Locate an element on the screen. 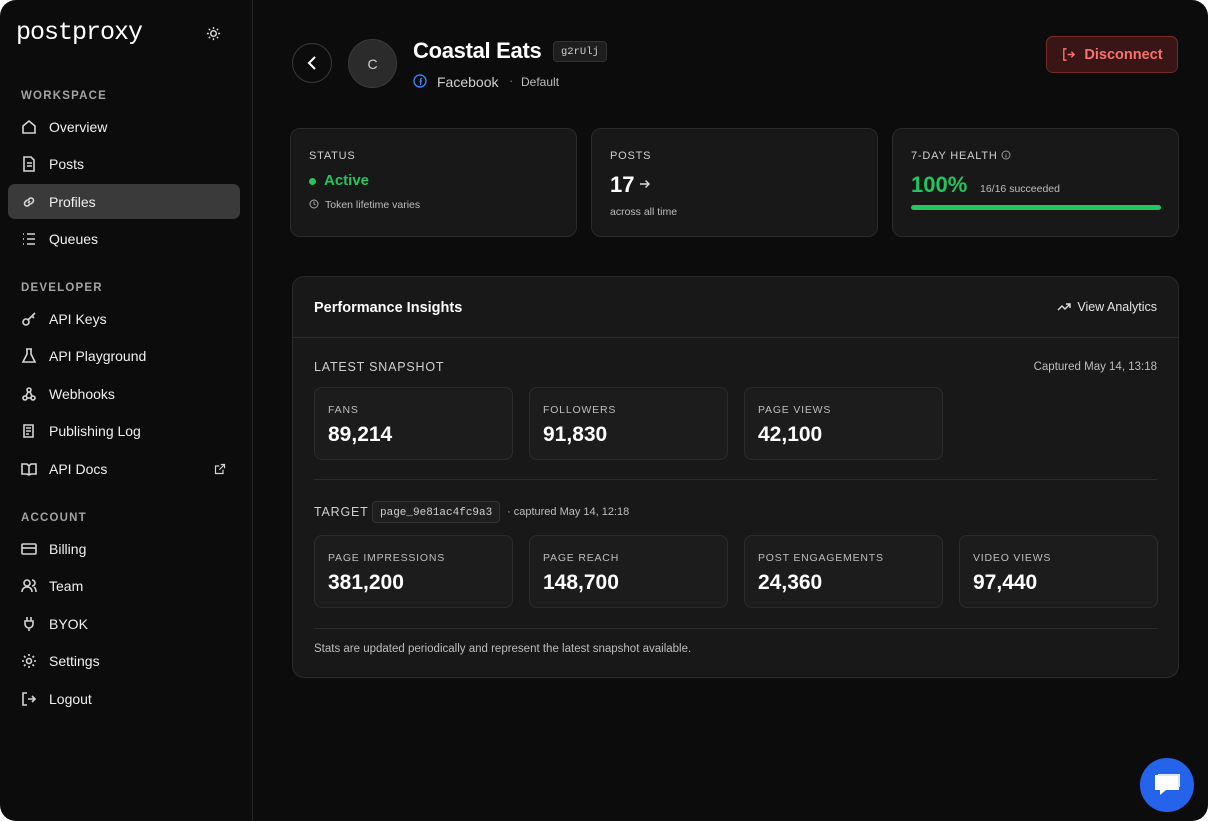  metric-label: PAGE REACH is located at coordinates (581, 558).